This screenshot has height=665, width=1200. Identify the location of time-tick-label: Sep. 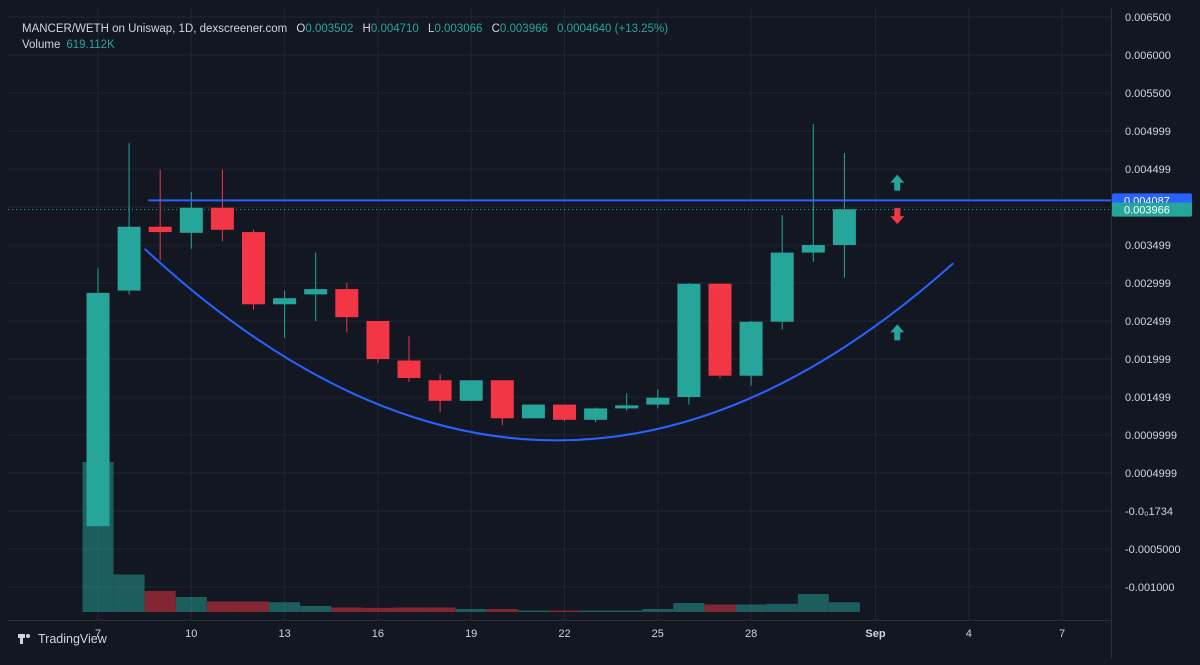
(875, 634).